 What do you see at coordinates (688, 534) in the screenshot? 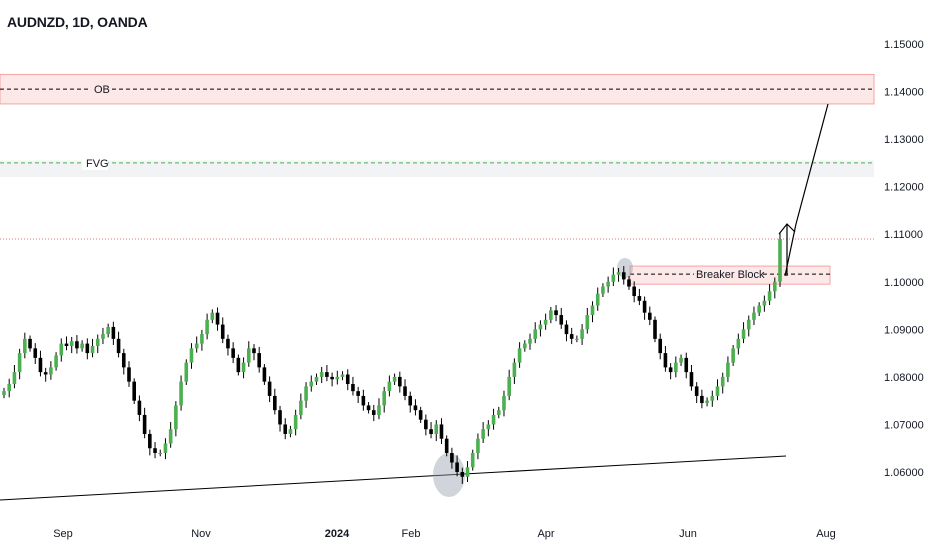
I see `x-tick-label: Jun` at bounding box center [688, 534].